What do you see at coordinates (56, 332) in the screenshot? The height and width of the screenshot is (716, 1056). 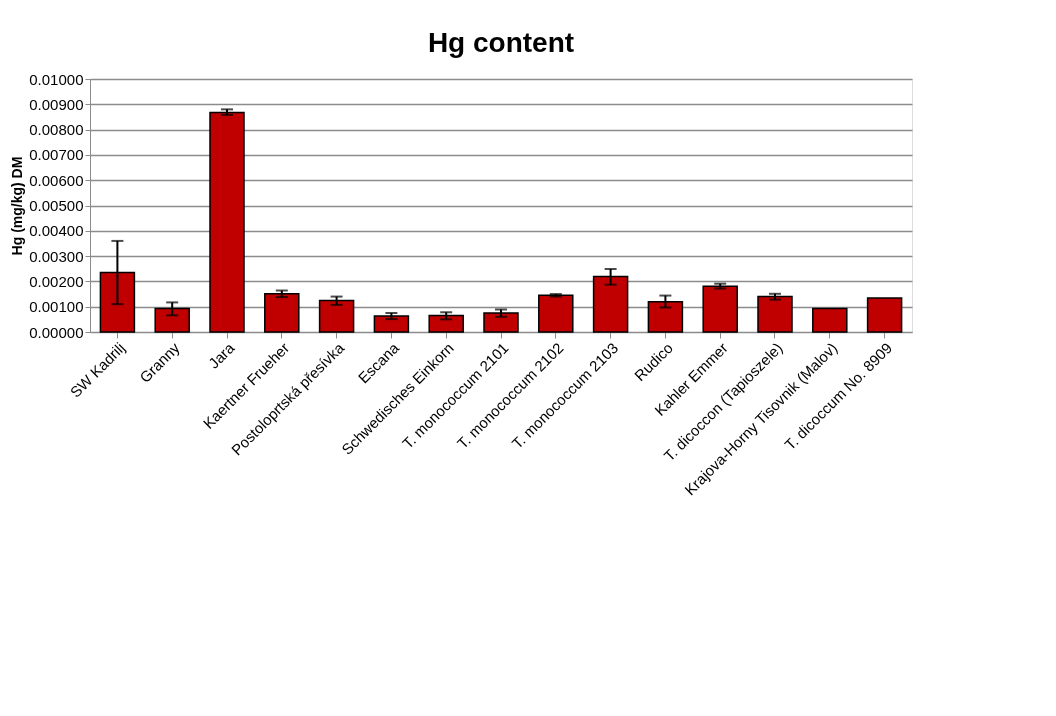 I see `y-tick-label: 0.00000` at bounding box center [56, 332].